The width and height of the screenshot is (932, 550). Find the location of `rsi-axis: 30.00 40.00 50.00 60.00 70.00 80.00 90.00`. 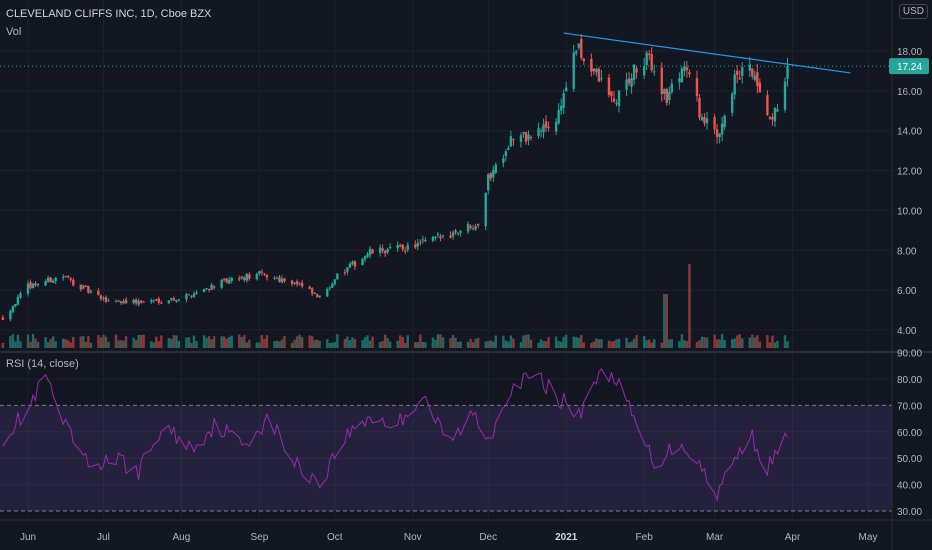

rsi-axis: 30.00 40.00 50.00 60.00 70.00 80.00 90.00 is located at coordinates (909, 433).